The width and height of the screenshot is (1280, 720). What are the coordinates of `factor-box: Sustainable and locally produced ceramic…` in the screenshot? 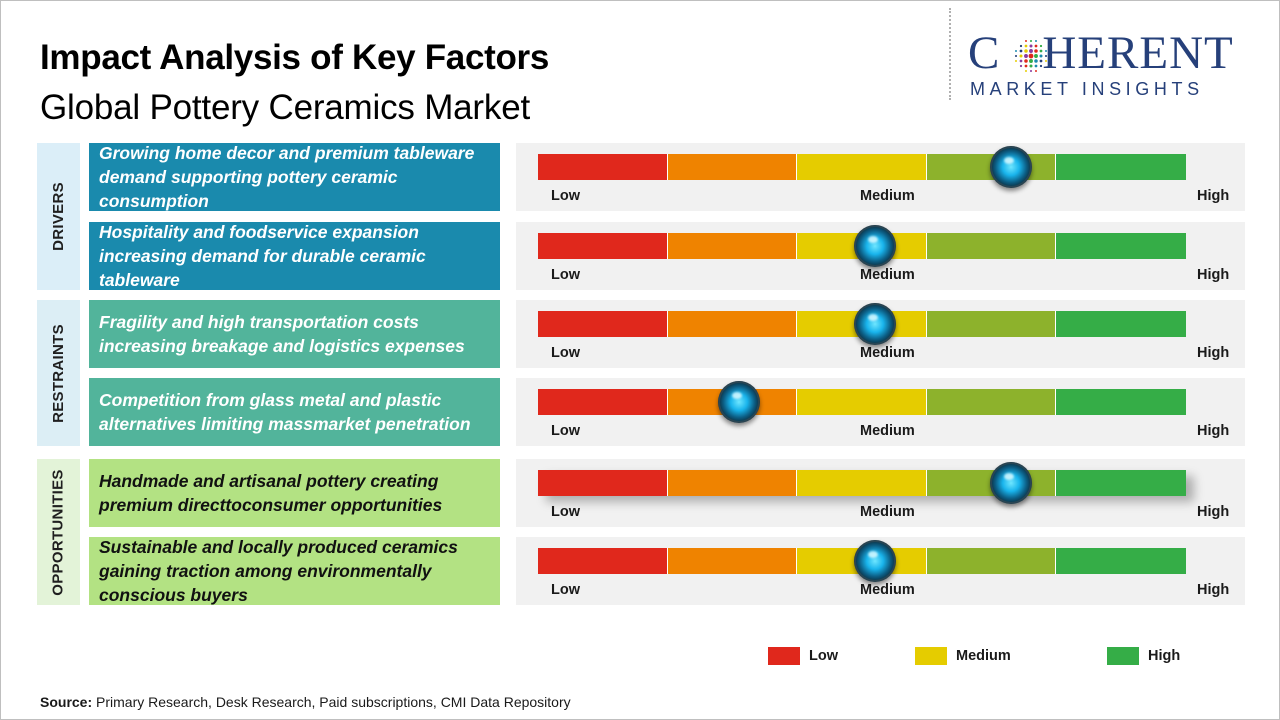 It's located at (294, 571).